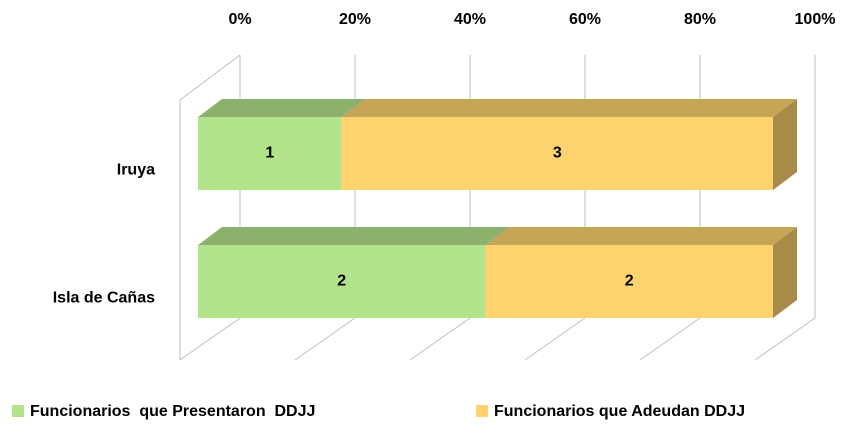 This screenshot has width=847, height=433. What do you see at coordinates (585, 19) in the screenshot?
I see `x-tick-label: 60%` at bounding box center [585, 19].